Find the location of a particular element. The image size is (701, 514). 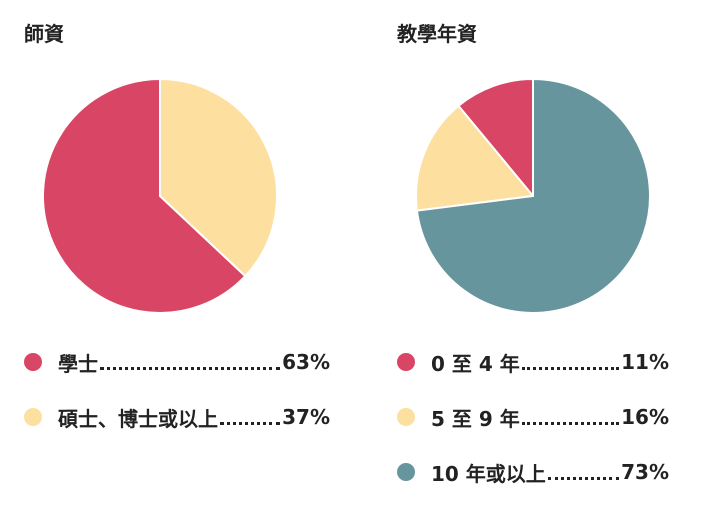

chart-title: 教學年資 is located at coordinates (437, 34).